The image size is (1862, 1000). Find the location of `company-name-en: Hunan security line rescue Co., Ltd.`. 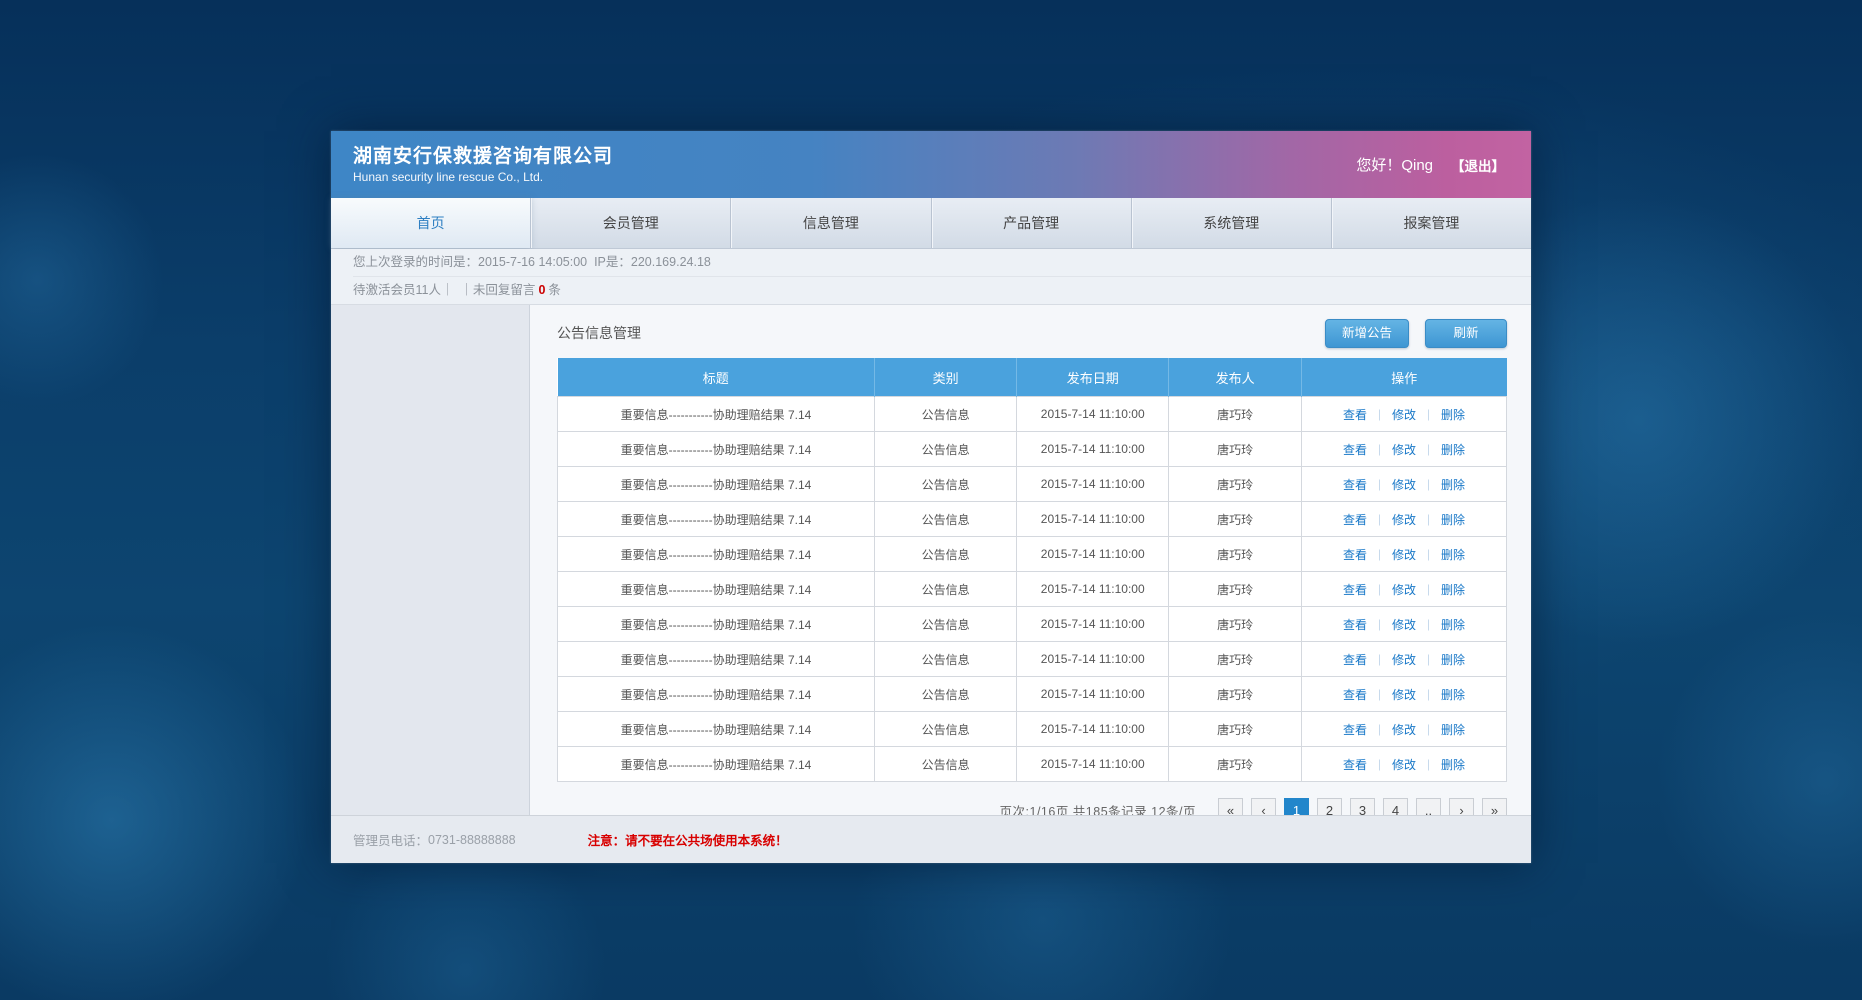

company-name-en: Hunan security line rescue Co., Ltd. is located at coordinates (448, 177).